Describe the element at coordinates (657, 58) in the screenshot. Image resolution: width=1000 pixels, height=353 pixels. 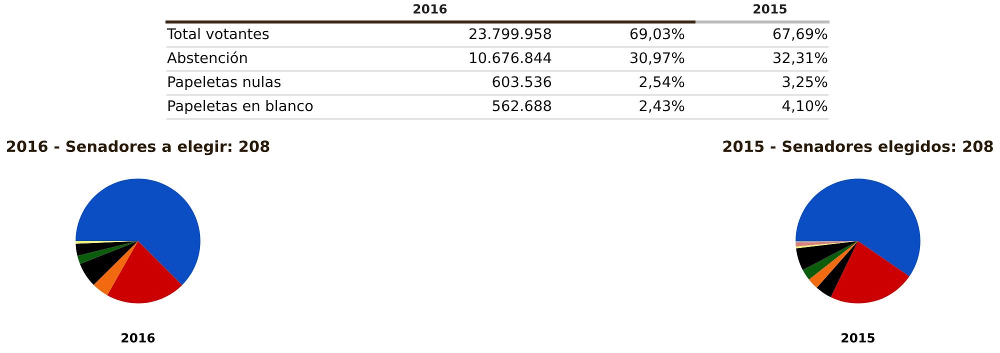
I see `text: 30,97%` at that location.